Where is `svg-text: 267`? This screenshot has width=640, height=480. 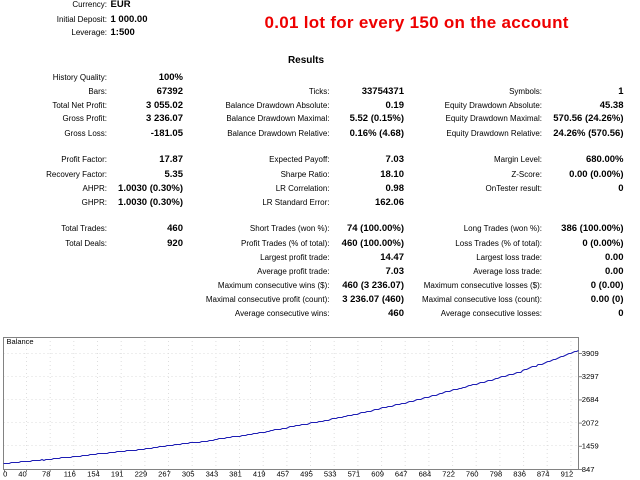 svg-text: 267 is located at coordinates (164, 473).